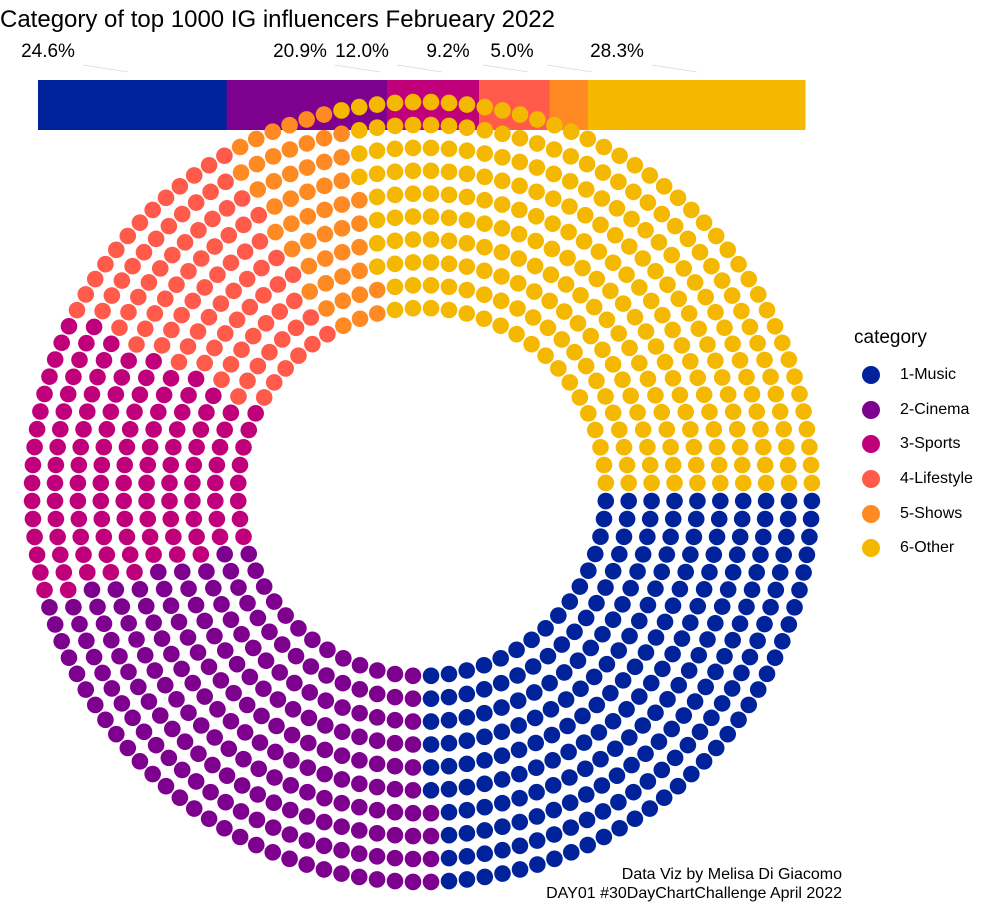  What do you see at coordinates (913, 410) in the screenshot?
I see `legend-item-2-cinema: 2-Cinema` at bounding box center [913, 410].